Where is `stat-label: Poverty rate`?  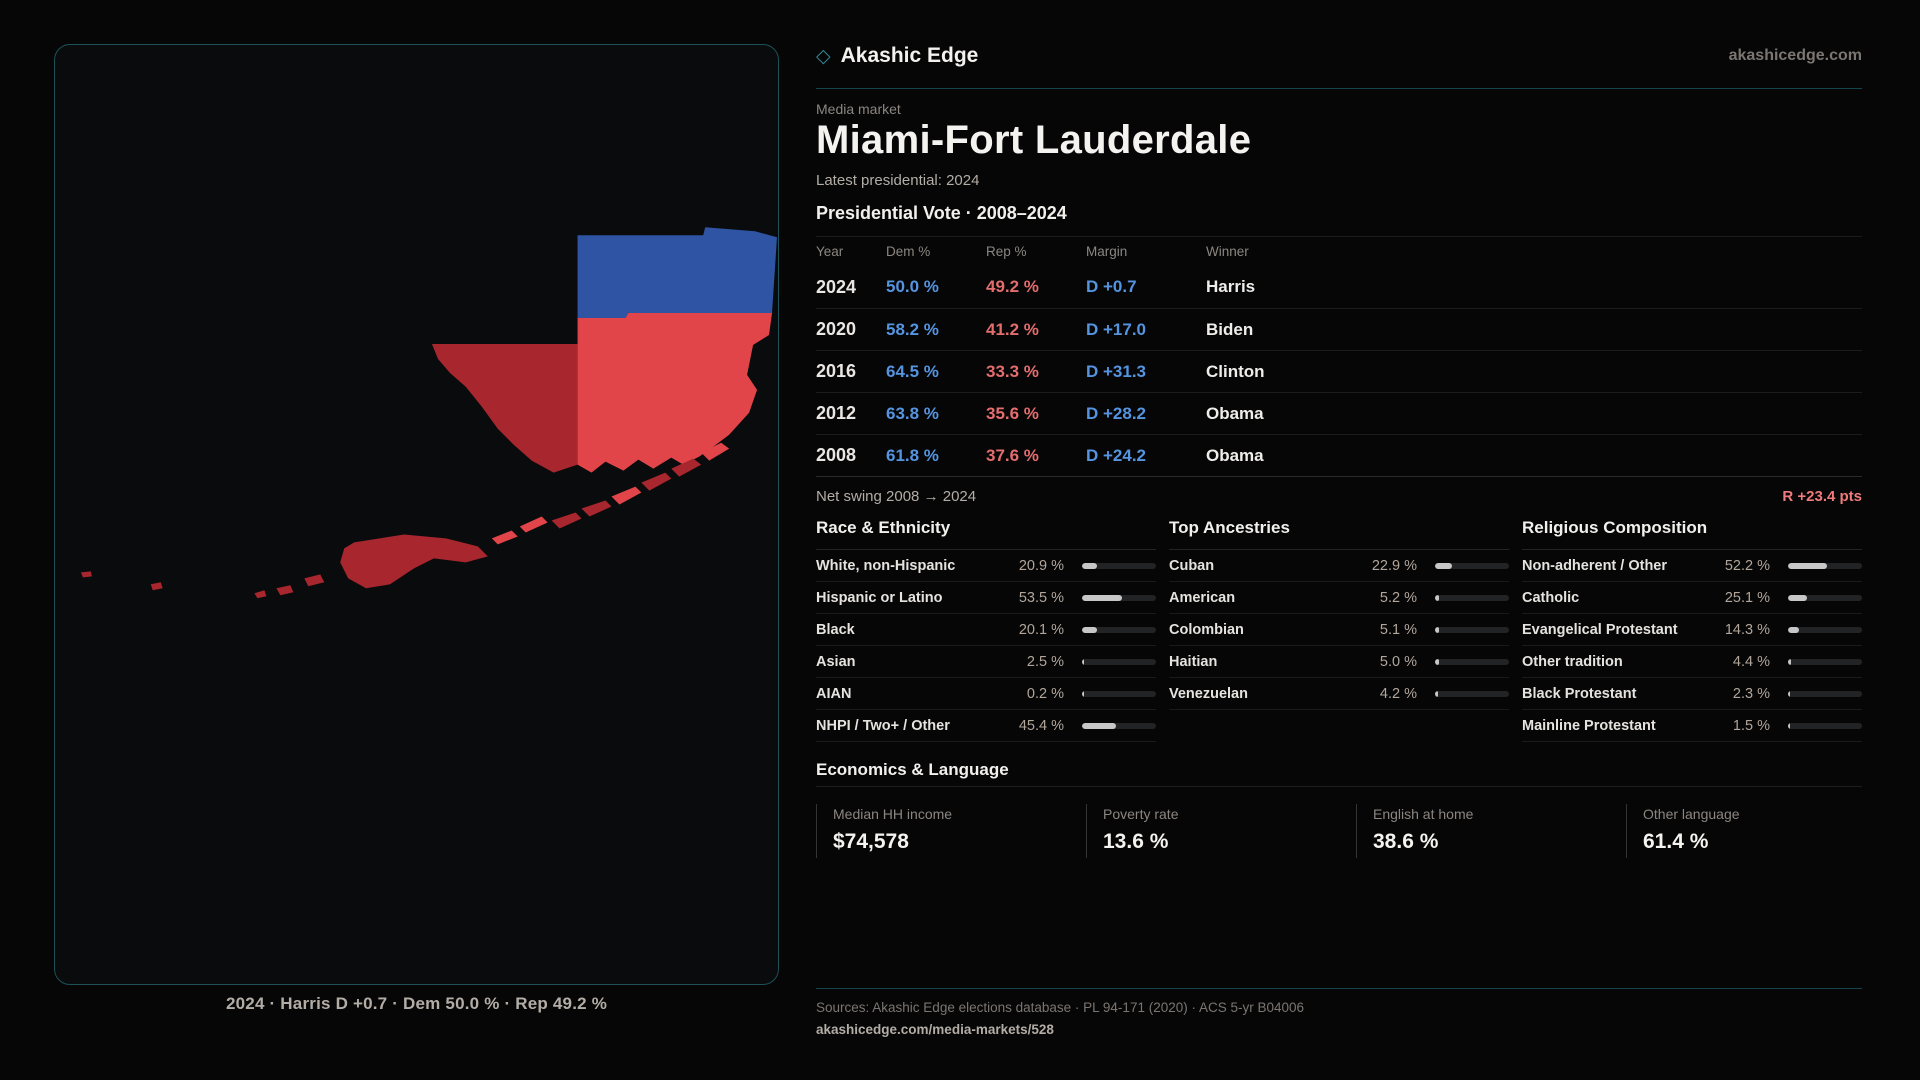 stat-label: Poverty rate is located at coordinates (1141, 814).